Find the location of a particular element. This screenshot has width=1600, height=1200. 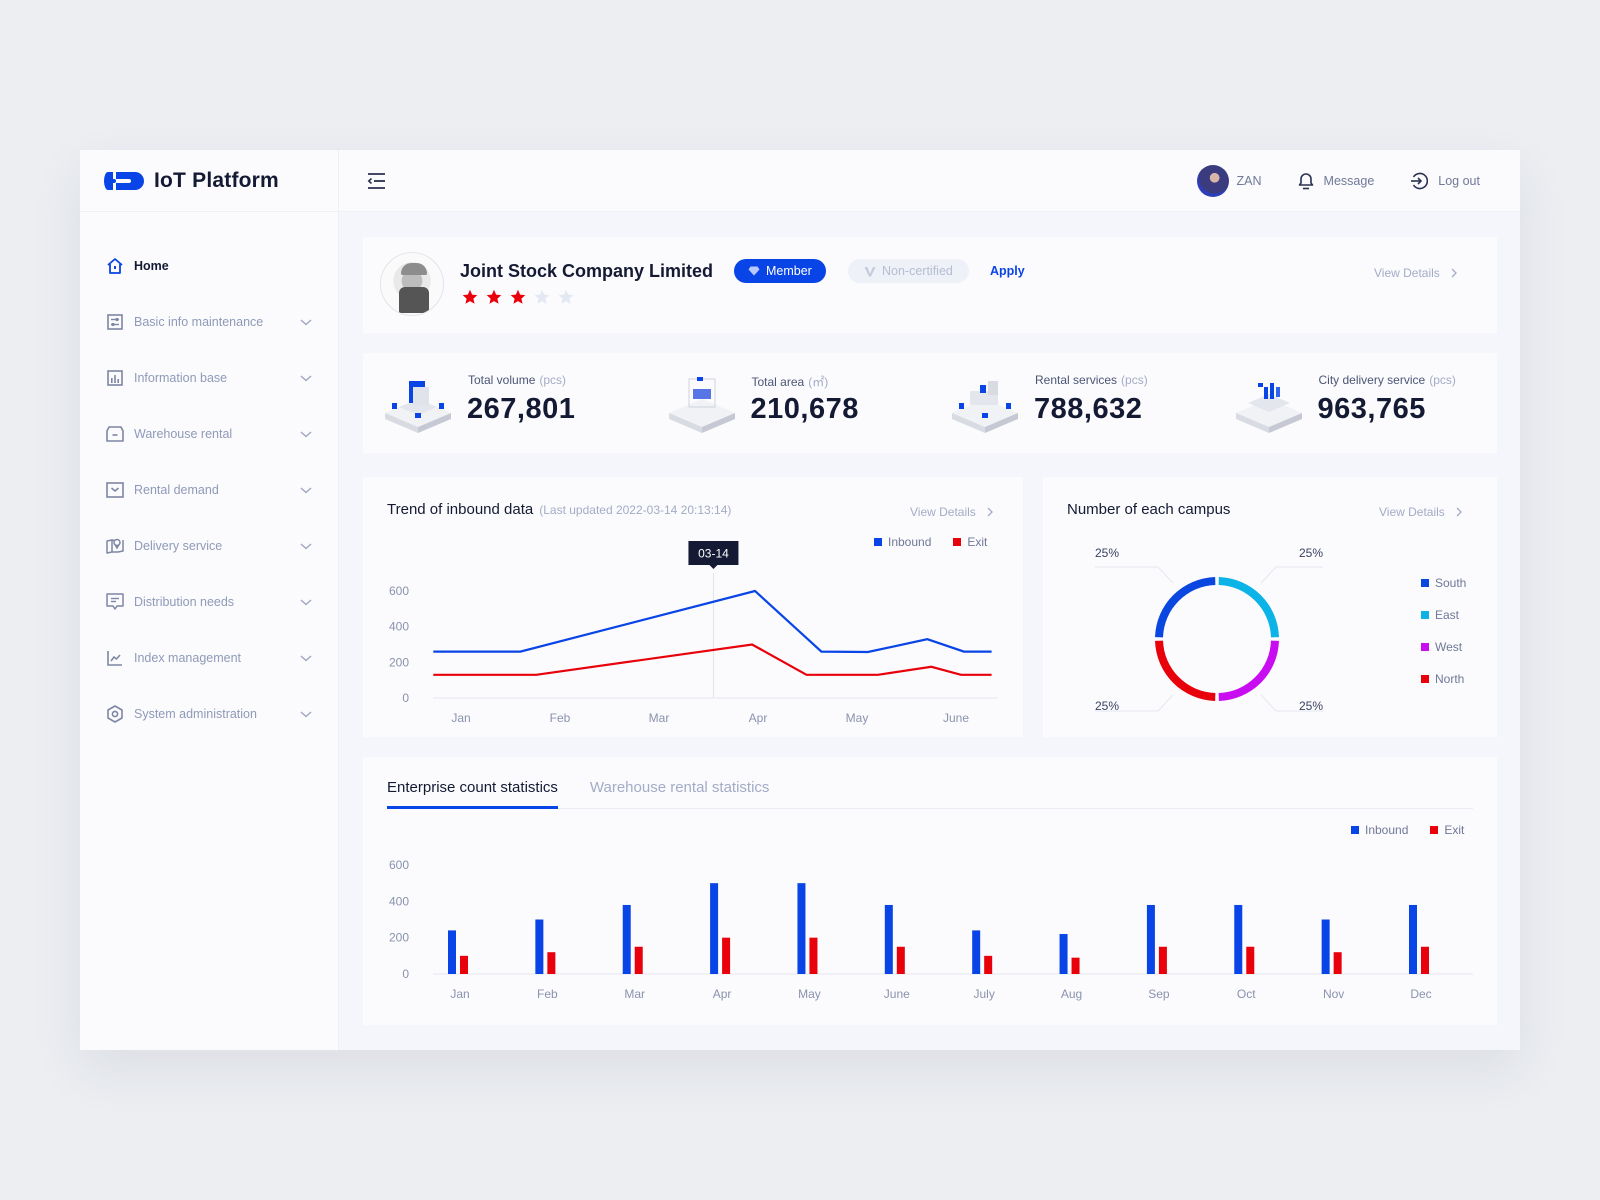

rating-stars is located at coordinates (518, 297).